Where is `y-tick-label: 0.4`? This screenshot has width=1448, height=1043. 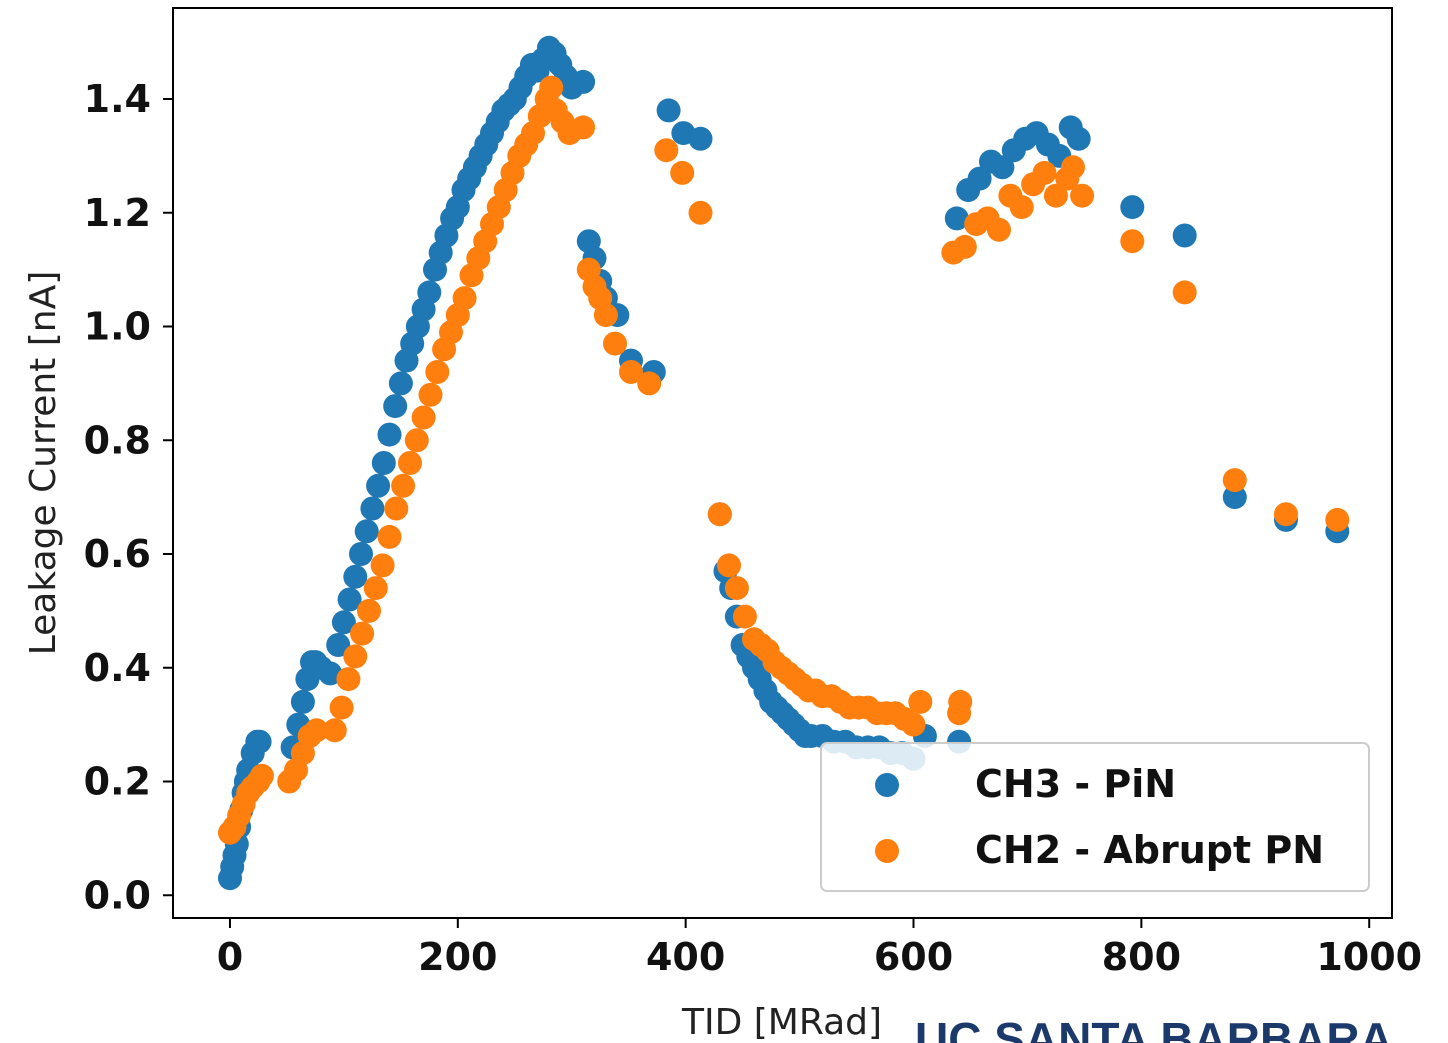
y-tick-label: 0.4 is located at coordinates (117, 668).